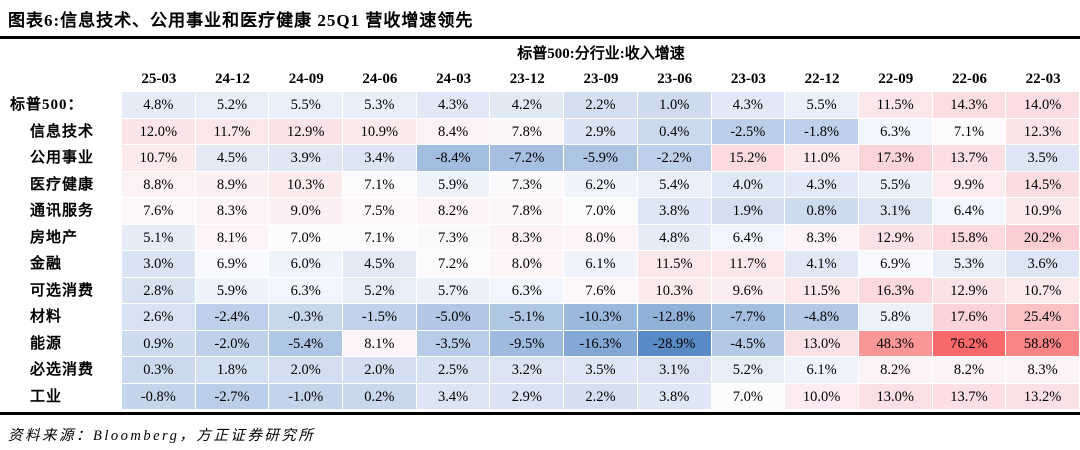  I want to click on table-title: 标普500:分行业:收入增速, so click(601, 54).